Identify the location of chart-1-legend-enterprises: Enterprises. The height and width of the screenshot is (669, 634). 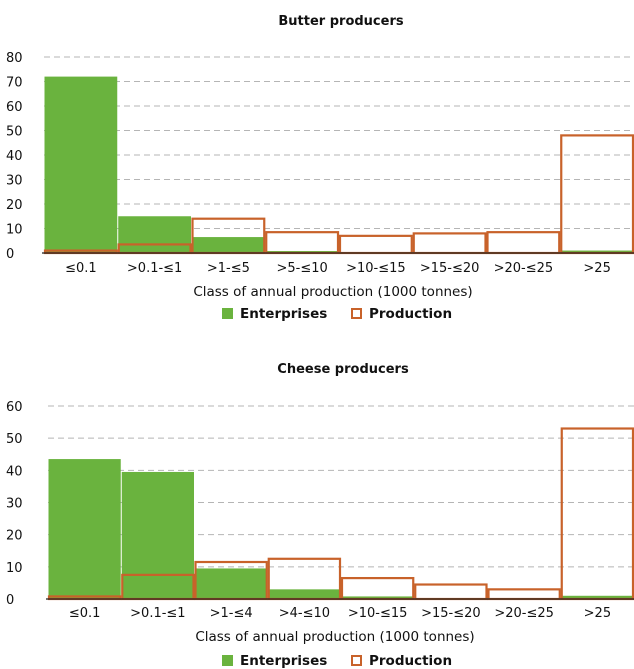
(283, 661).